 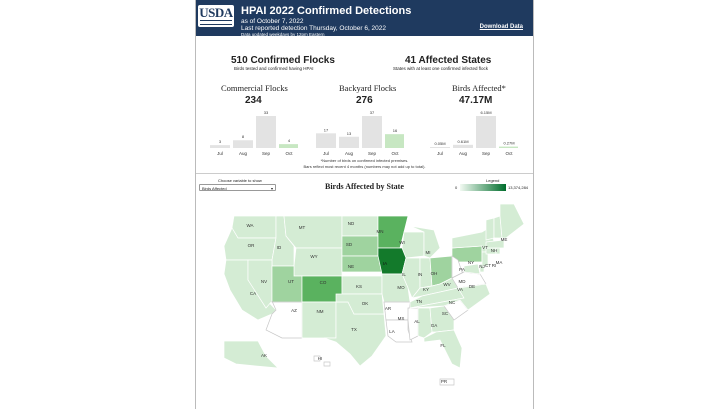 I want to click on backyard-flocks-chart: 17 Jul 13 Aug 37 Sep 16 Oct, so click(x=360, y=133).